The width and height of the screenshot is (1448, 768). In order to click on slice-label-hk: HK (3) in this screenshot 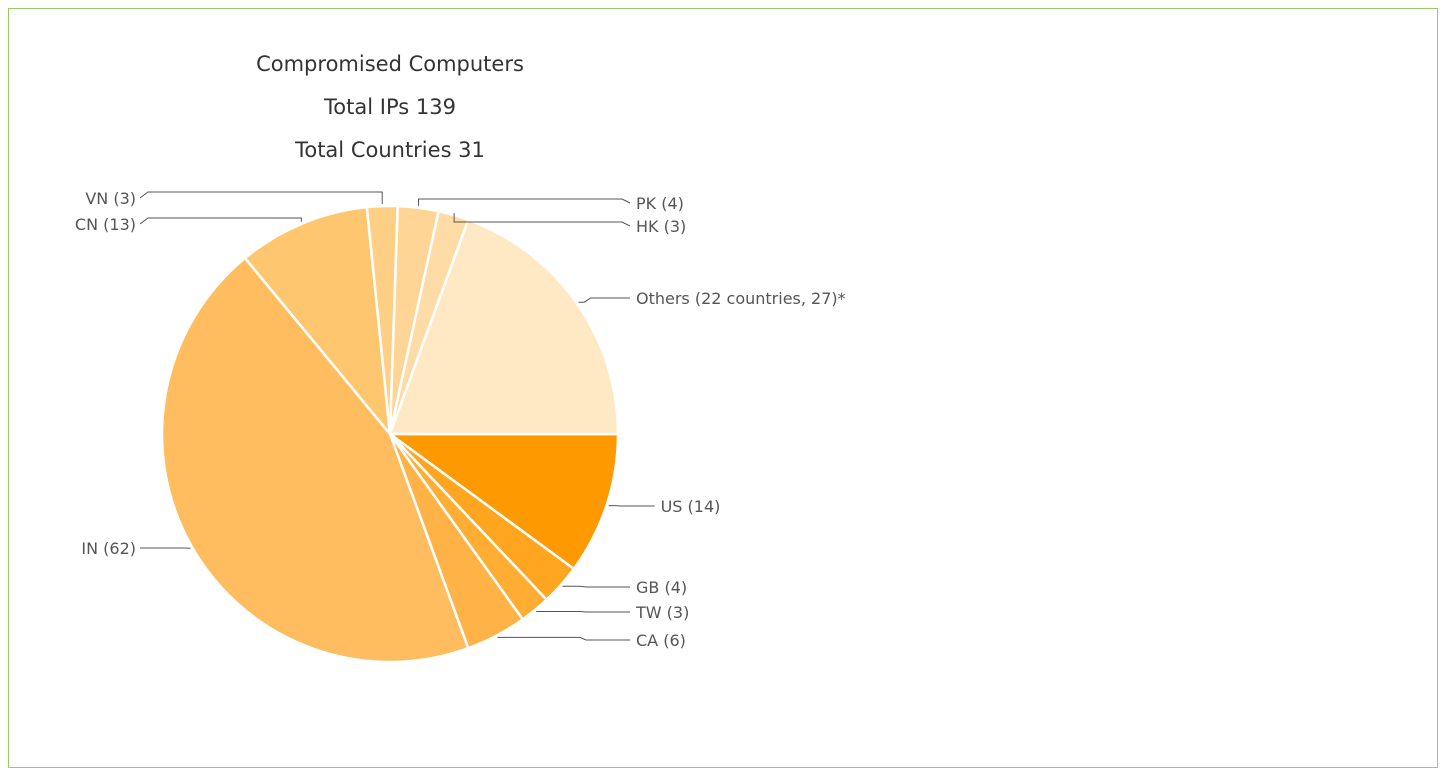, I will do `click(661, 226)`.